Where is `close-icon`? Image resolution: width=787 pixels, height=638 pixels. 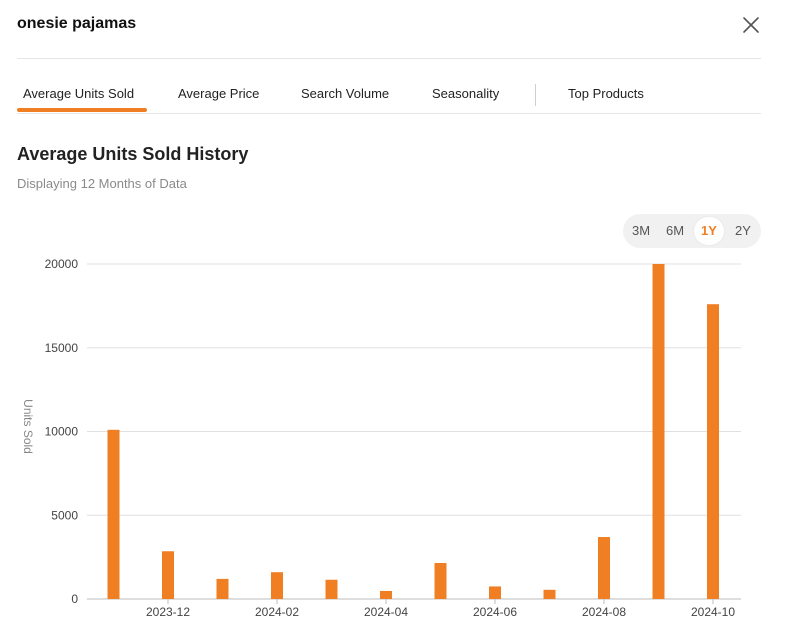 close-icon is located at coordinates (751, 25).